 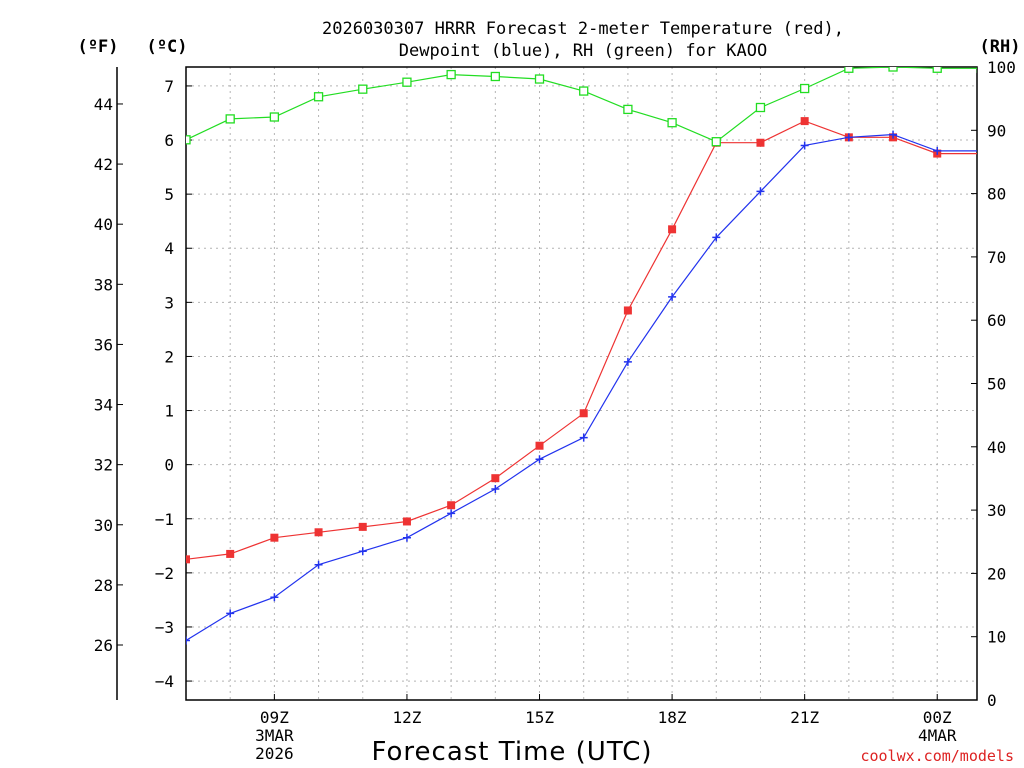 What do you see at coordinates (164, 627) in the screenshot?
I see `celsius-tick-label: −3` at bounding box center [164, 627].